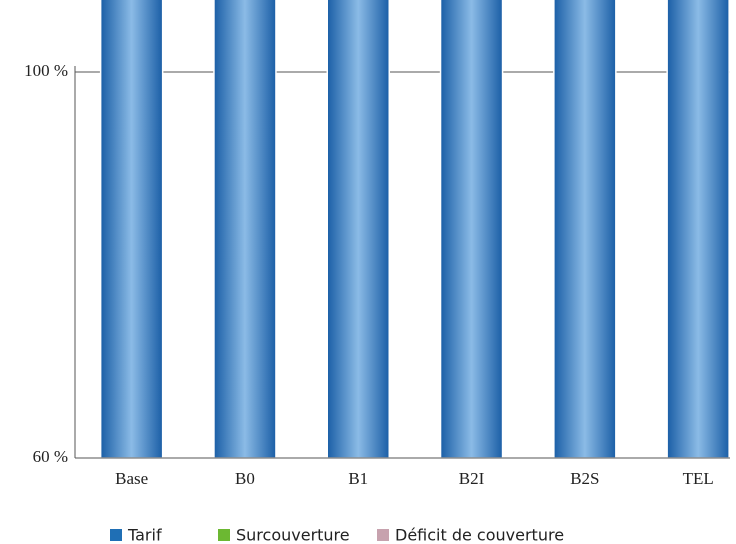 The width and height of the screenshot is (736, 544). What do you see at coordinates (131, 478) in the screenshot?
I see `x-tick-label: Base` at bounding box center [131, 478].